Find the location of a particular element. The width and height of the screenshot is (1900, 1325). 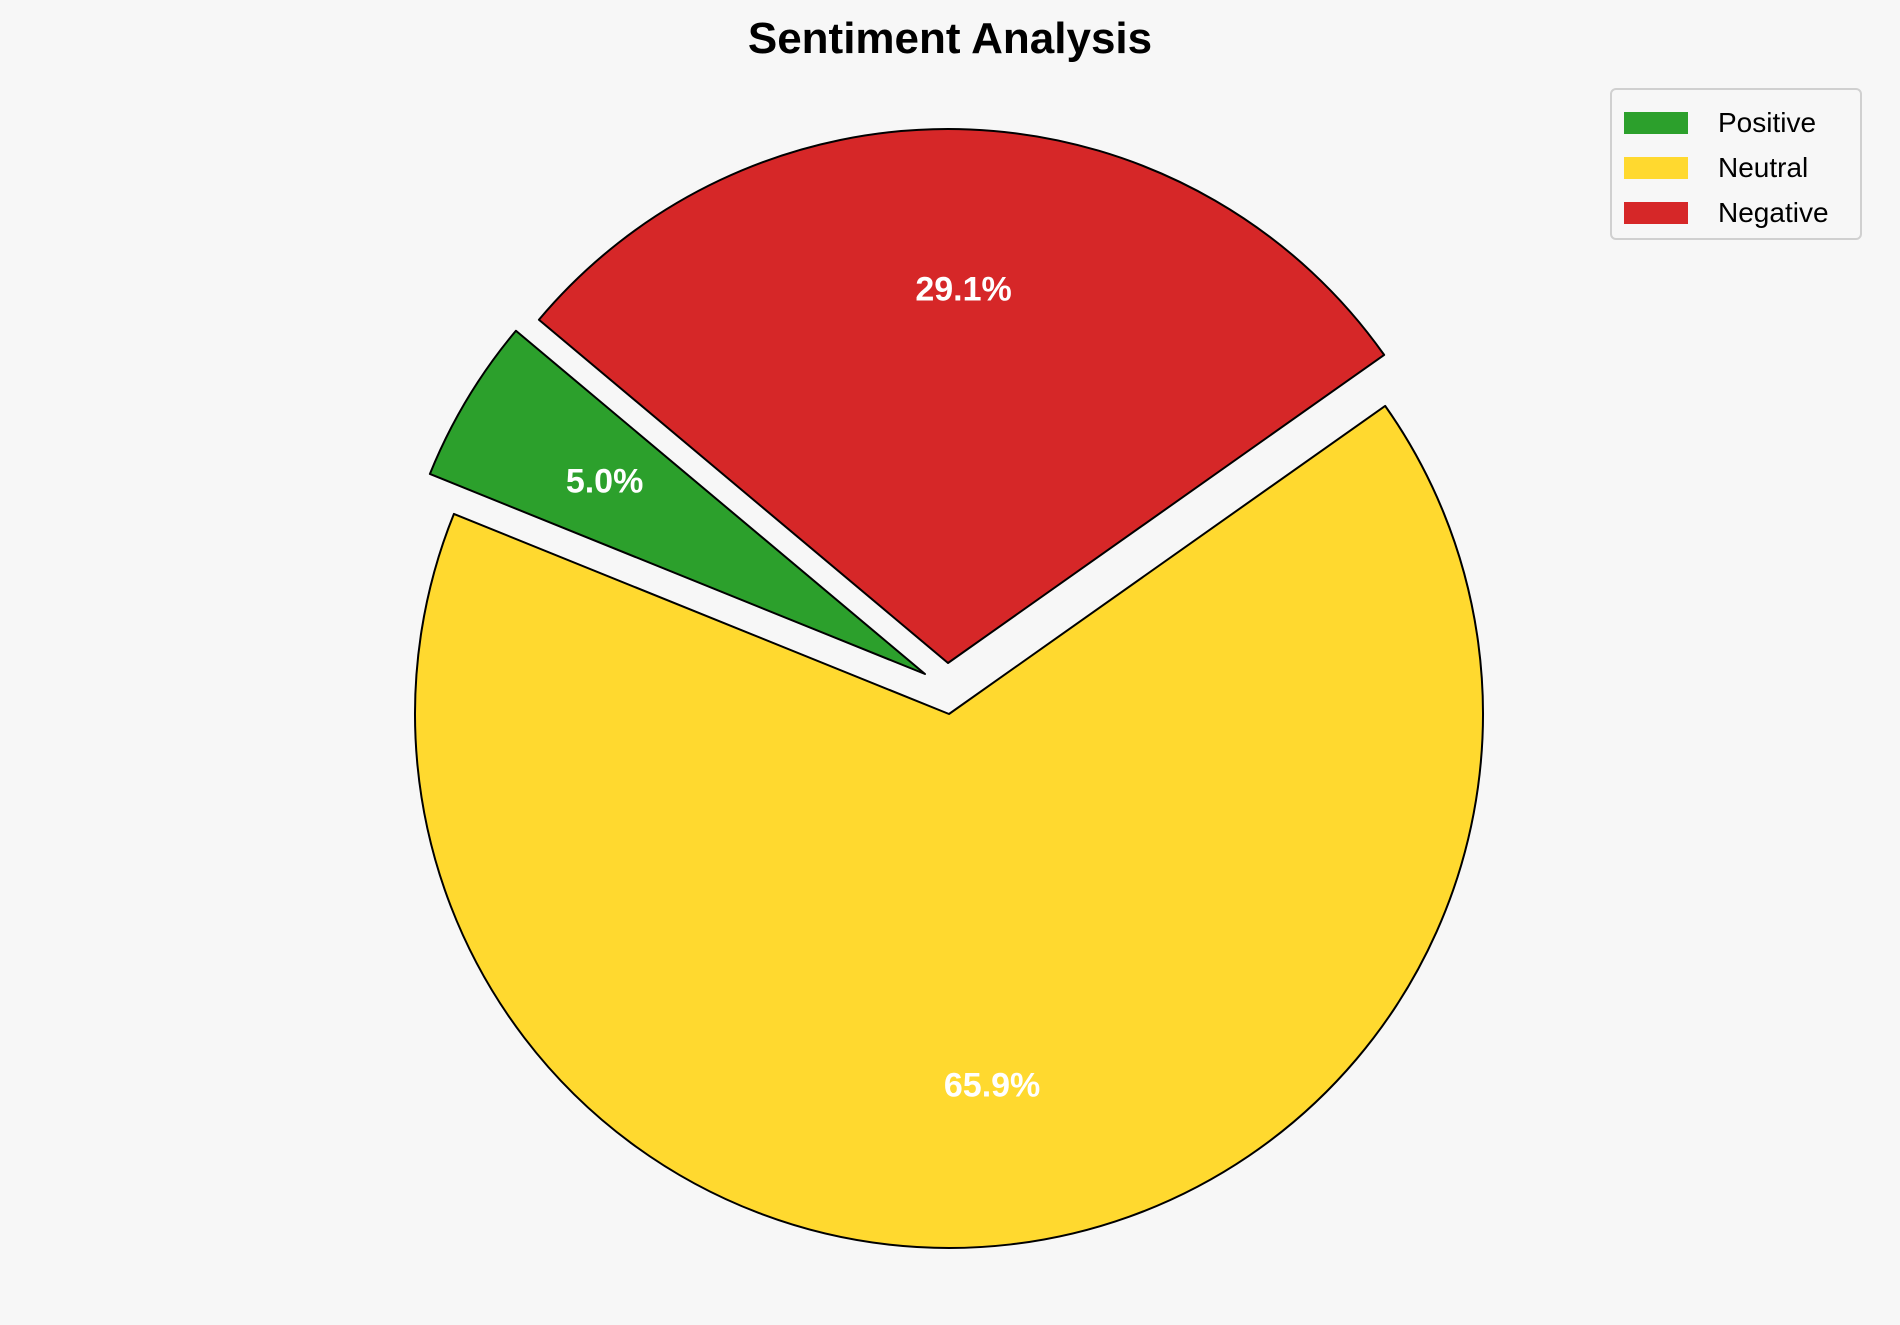

legend-item-negative: Negative is located at coordinates (1742, 212).